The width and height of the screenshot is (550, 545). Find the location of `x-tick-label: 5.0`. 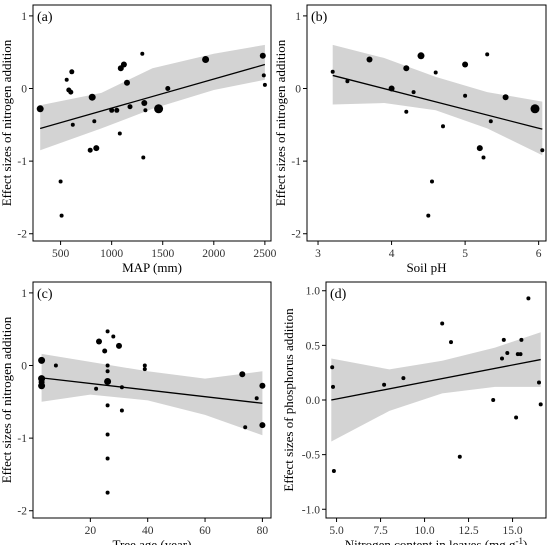

x-tick-label: 5.0 is located at coordinates (336, 531).